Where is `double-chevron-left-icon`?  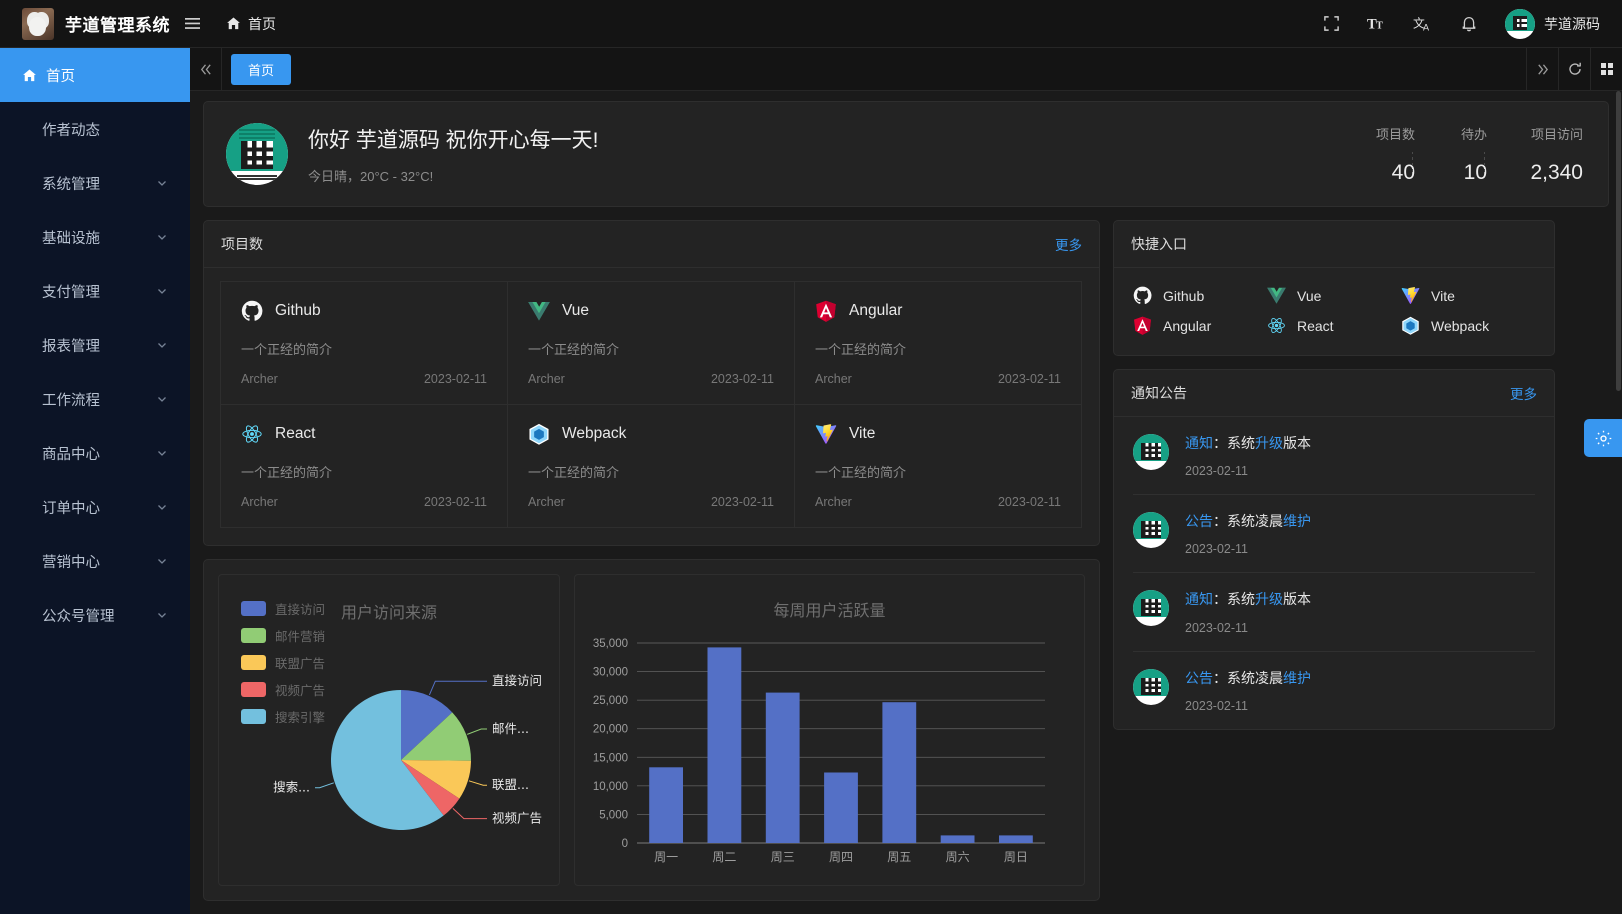 double-chevron-left-icon is located at coordinates (206, 69).